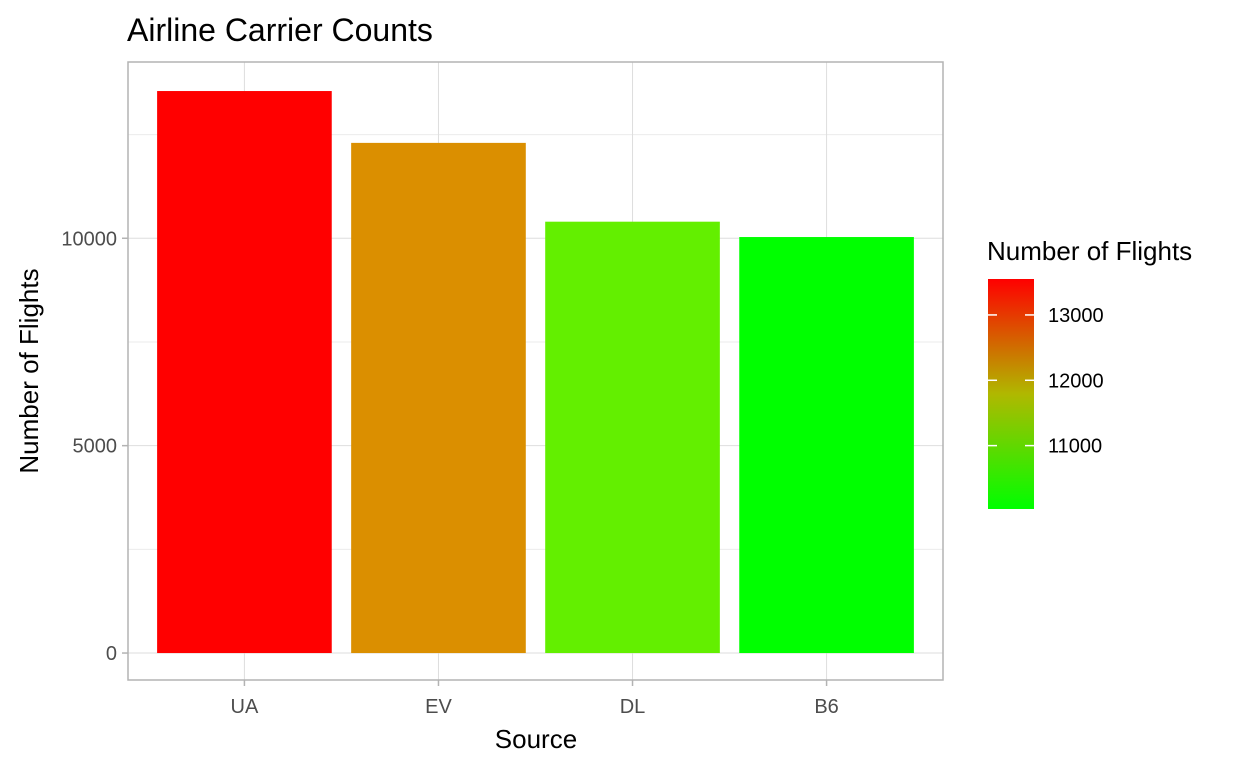  What do you see at coordinates (438, 398) in the screenshot?
I see `bar-ev` at bounding box center [438, 398].